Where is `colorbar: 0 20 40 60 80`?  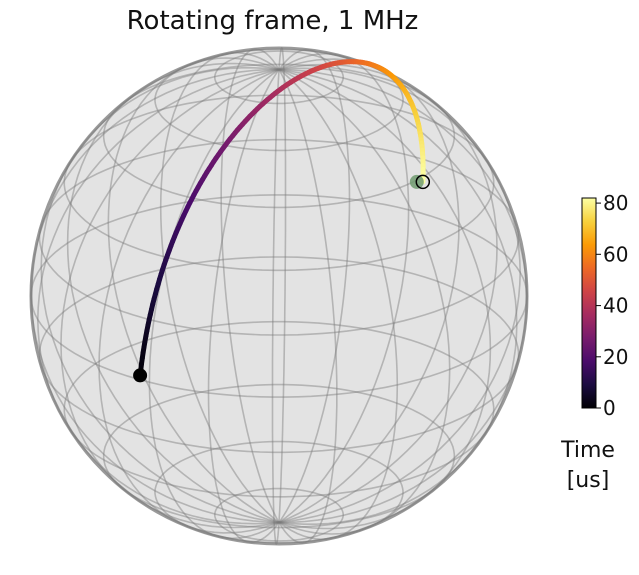 colorbar: 0 20 40 60 80 is located at coordinates (604, 305).